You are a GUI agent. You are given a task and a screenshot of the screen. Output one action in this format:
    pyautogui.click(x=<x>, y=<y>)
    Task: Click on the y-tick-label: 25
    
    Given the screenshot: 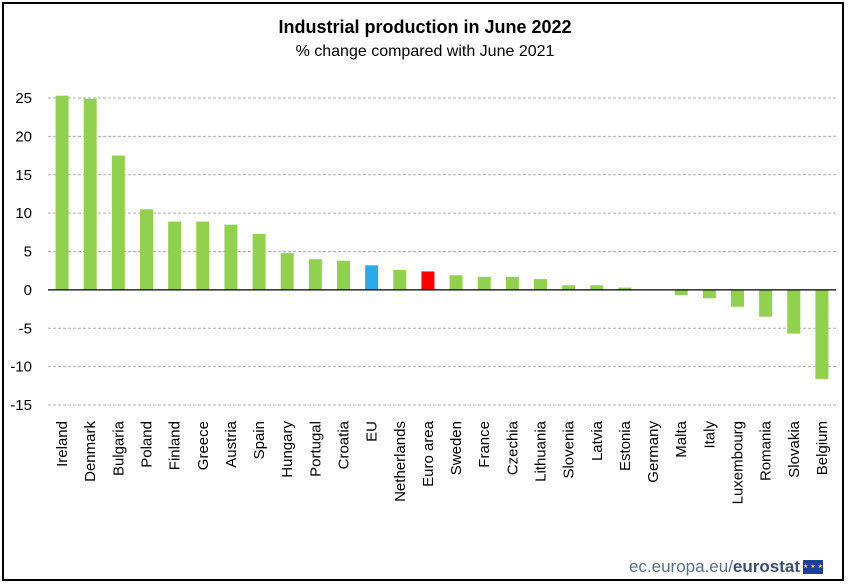 What is the action you would take?
    pyautogui.click(x=23, y=98)
    